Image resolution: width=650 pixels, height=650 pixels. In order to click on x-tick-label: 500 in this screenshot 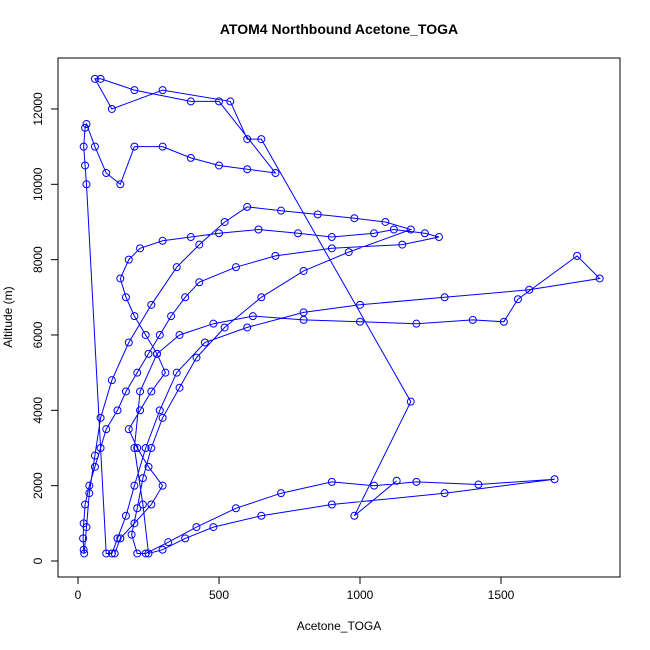, I will do `click(219, 595)`.